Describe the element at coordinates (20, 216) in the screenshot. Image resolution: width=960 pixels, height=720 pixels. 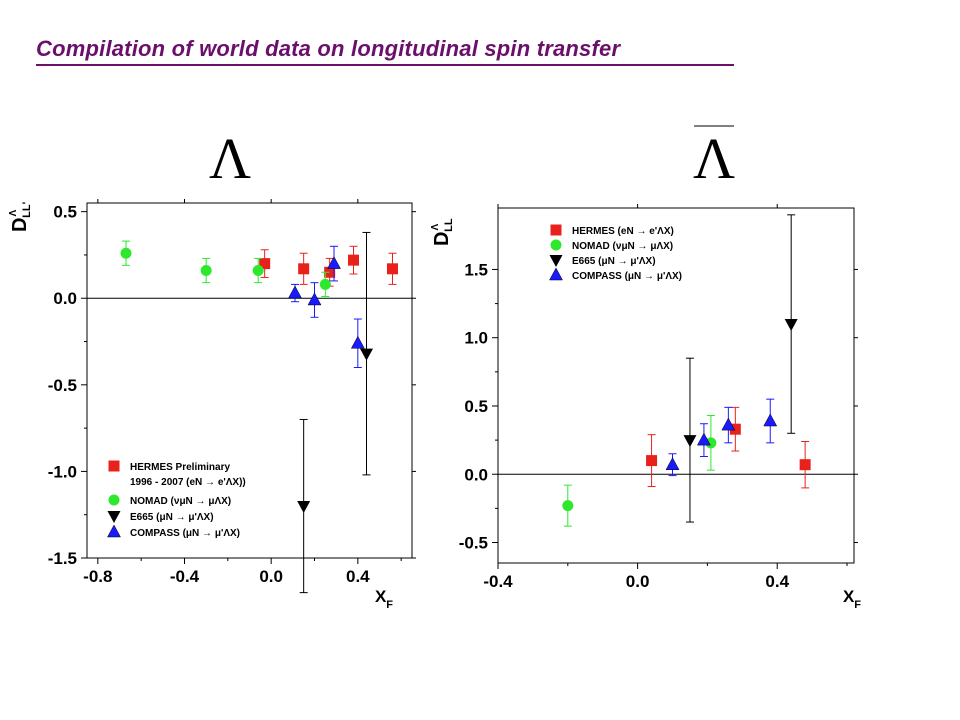
I see `y-axis-label: DΛ LL'` at that location.